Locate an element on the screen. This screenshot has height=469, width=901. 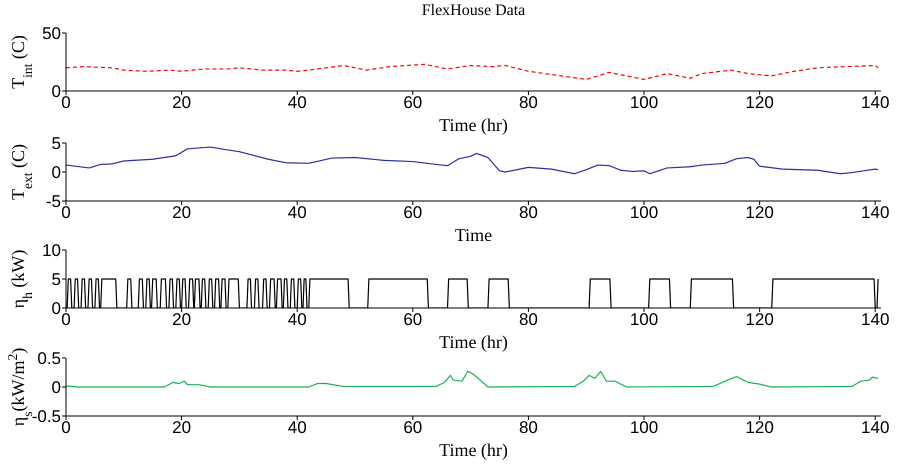
y-tick-label: 10 is located at coordinates (51, 250).